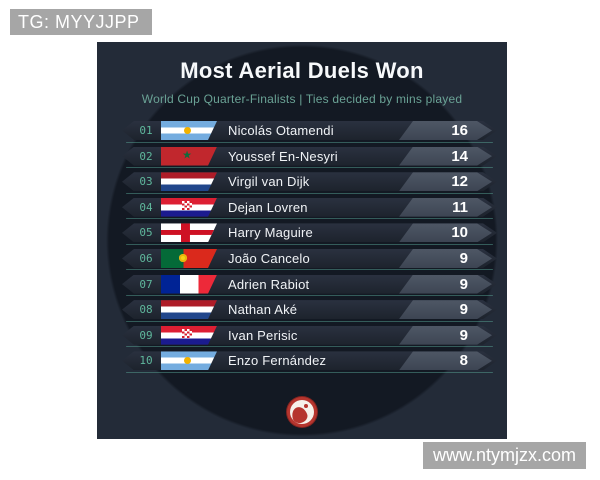 Image resolution: width=600 pixels, height=480 pixels. What do you see at coordinates (445, 130) in the screenshot?
I see `value-badge: 16` at bounding box center [445, 130].